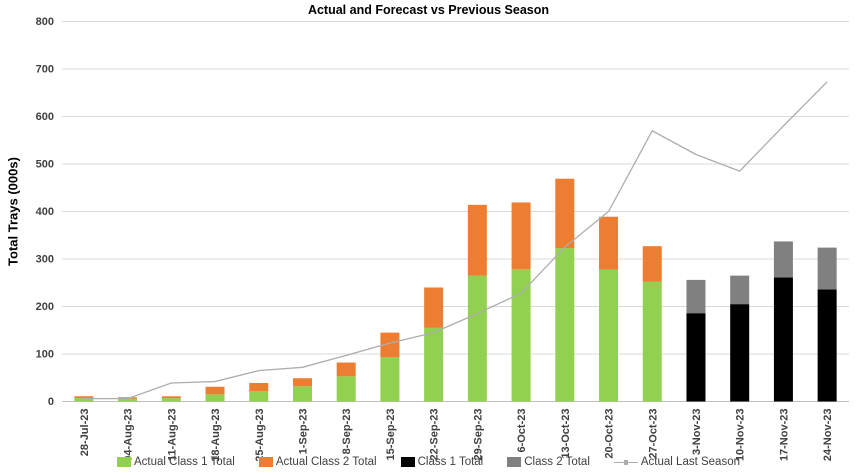 The height and width of the screenshot is (475, 857). Describe the element at coordinates (260, 435) in the screenshot. I see `x-tick-label: 25-Aug-23` at that location.